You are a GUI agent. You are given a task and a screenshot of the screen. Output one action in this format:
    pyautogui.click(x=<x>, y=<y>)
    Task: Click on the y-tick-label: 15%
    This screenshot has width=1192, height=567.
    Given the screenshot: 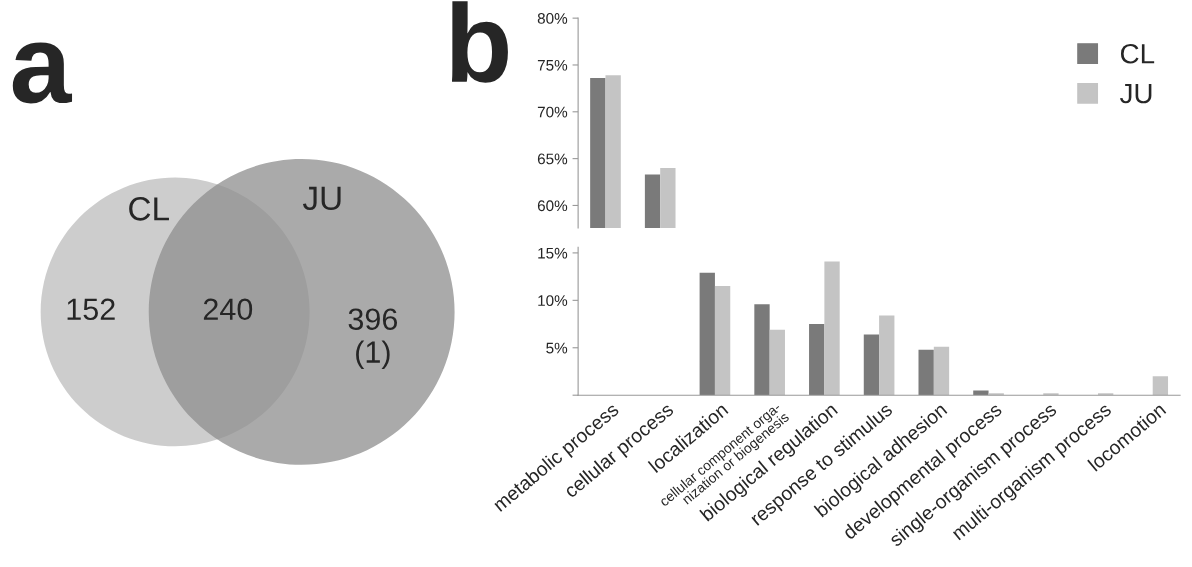 What is the action you would take?
    pyautogui.click(x=553, y=253)
    